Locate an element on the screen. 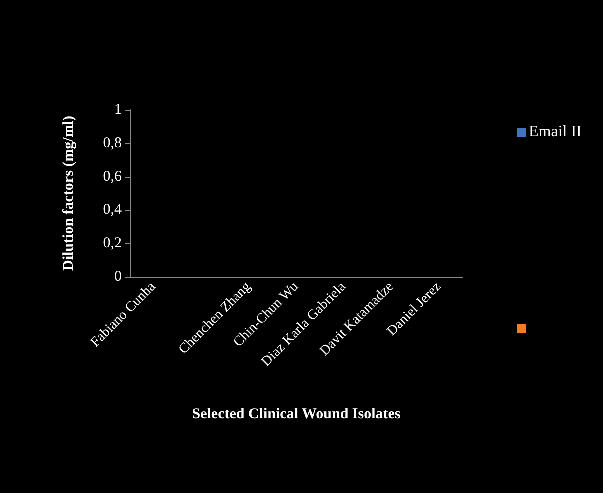 This screenshot has width=603, height=493. y-tick-label: 0,8 is located at coordinates (112, 143).